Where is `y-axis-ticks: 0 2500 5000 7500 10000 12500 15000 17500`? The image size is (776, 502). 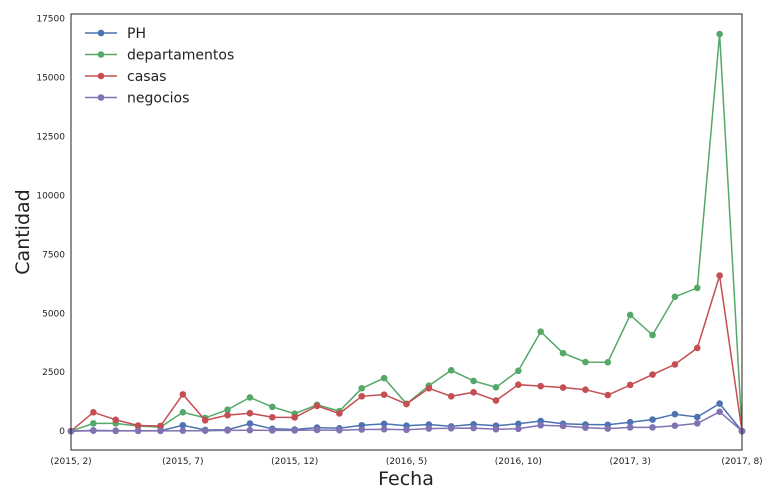
y-axis-ticks: 0 2500 5000 7500 10000 12500 15000 17500 is located at coordinates (50, 226).